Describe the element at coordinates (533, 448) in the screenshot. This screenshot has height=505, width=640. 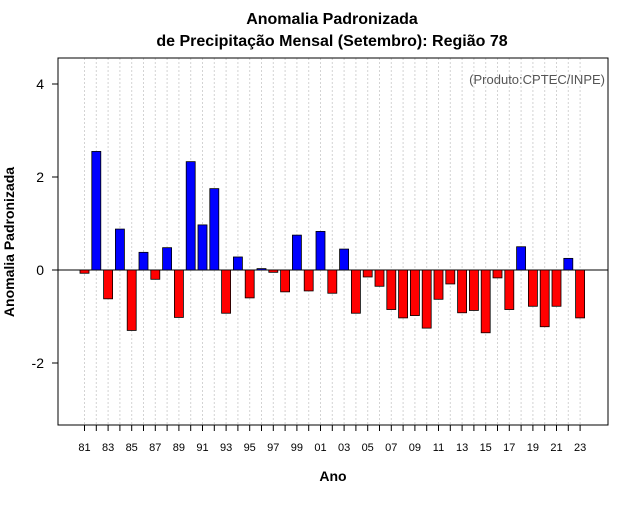
I see `x-tick-label: 19` at that location.